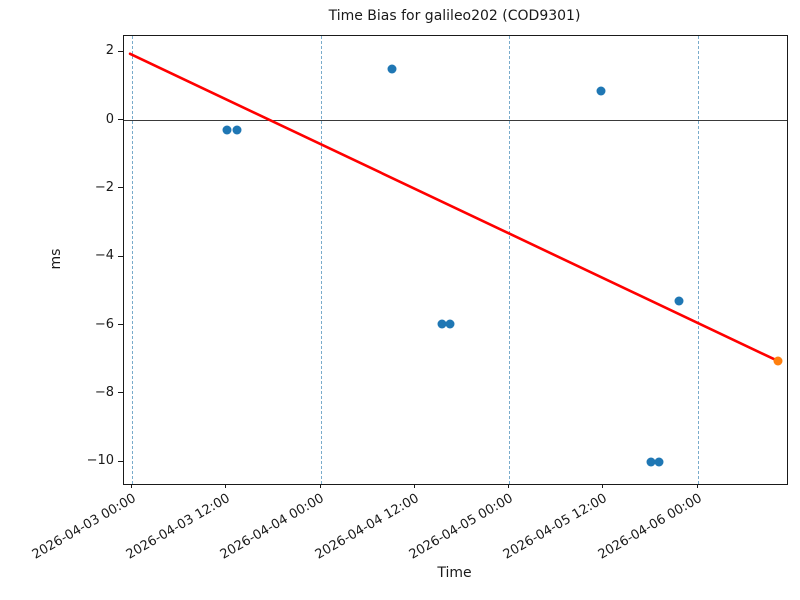 This screenshot has width=800, height=600. I want to click on y-tick-label: −10, so click(100, 461).